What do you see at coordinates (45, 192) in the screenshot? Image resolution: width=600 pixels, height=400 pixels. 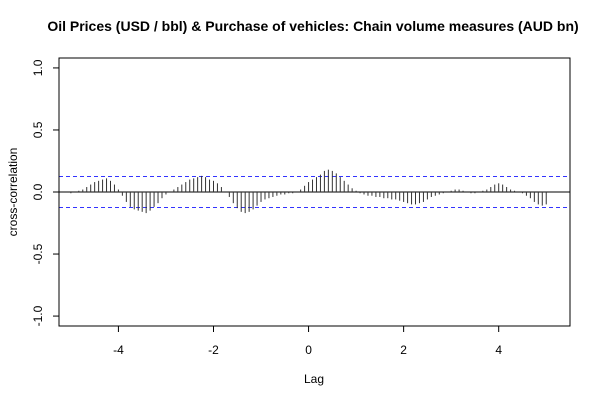 I see `y-axis: -1.0 -0.5 0.0 0.5 1.0` at bounding box center [45, 192].